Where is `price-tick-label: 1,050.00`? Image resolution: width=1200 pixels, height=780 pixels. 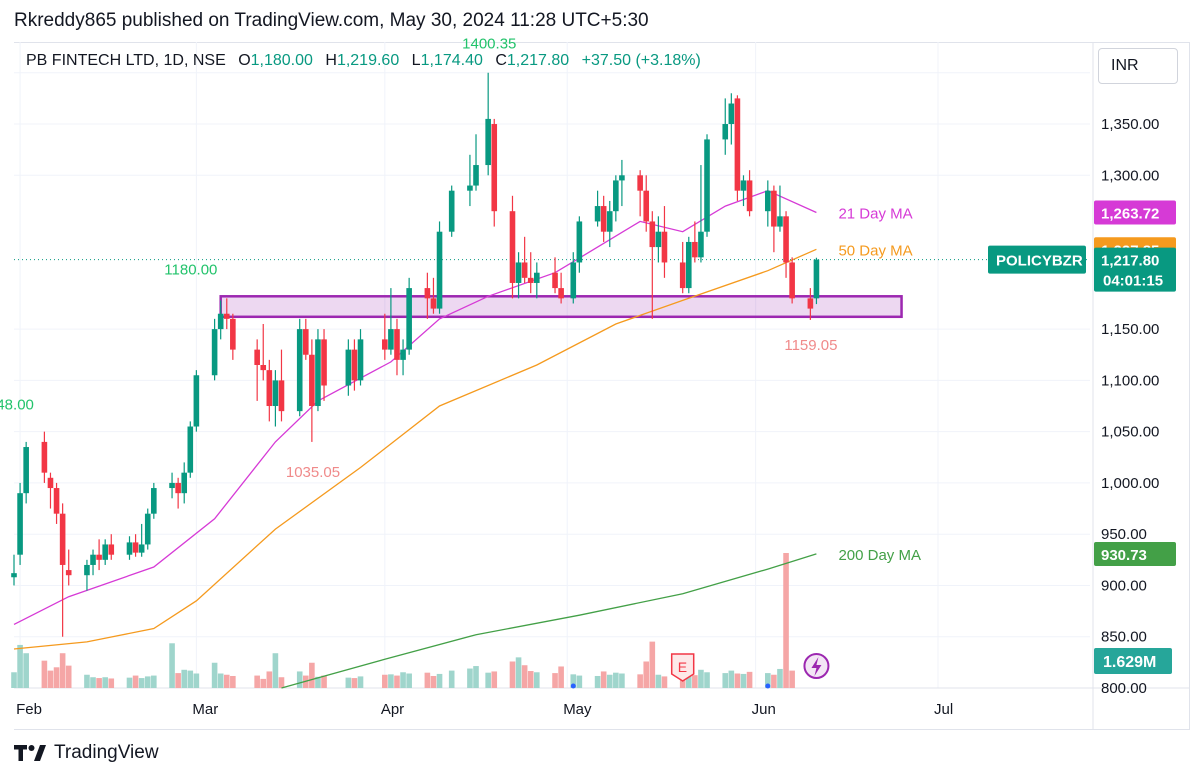 price-tick-label: 1,050.00 is located at coordinates (1130, 432).